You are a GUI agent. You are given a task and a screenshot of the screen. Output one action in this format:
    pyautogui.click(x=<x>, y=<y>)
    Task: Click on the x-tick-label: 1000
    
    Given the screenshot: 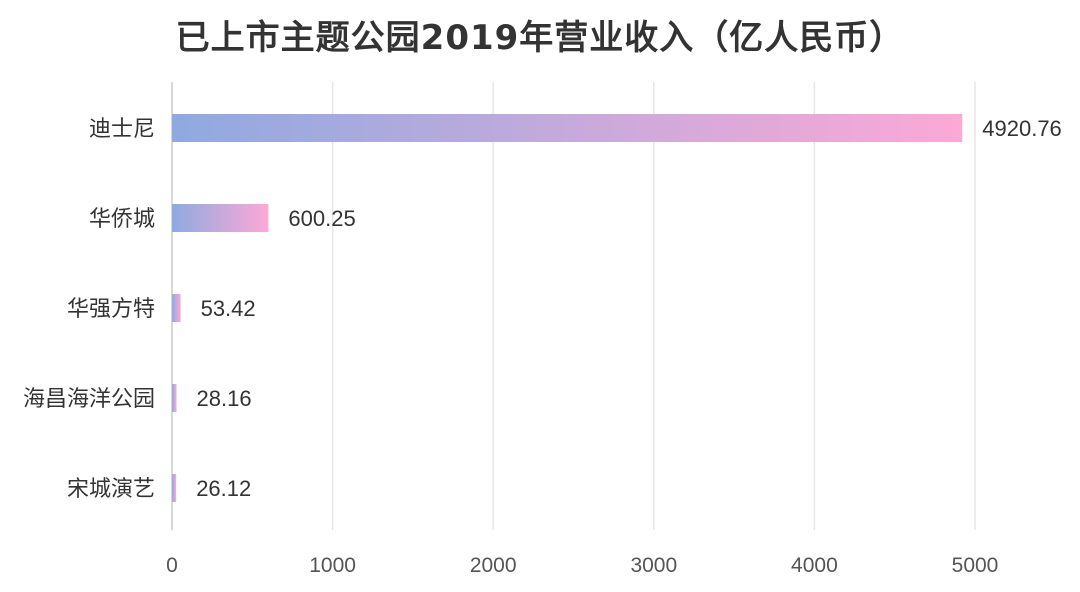 What is the action you would take?
    pyautogui.click(x=332, y=565)
    